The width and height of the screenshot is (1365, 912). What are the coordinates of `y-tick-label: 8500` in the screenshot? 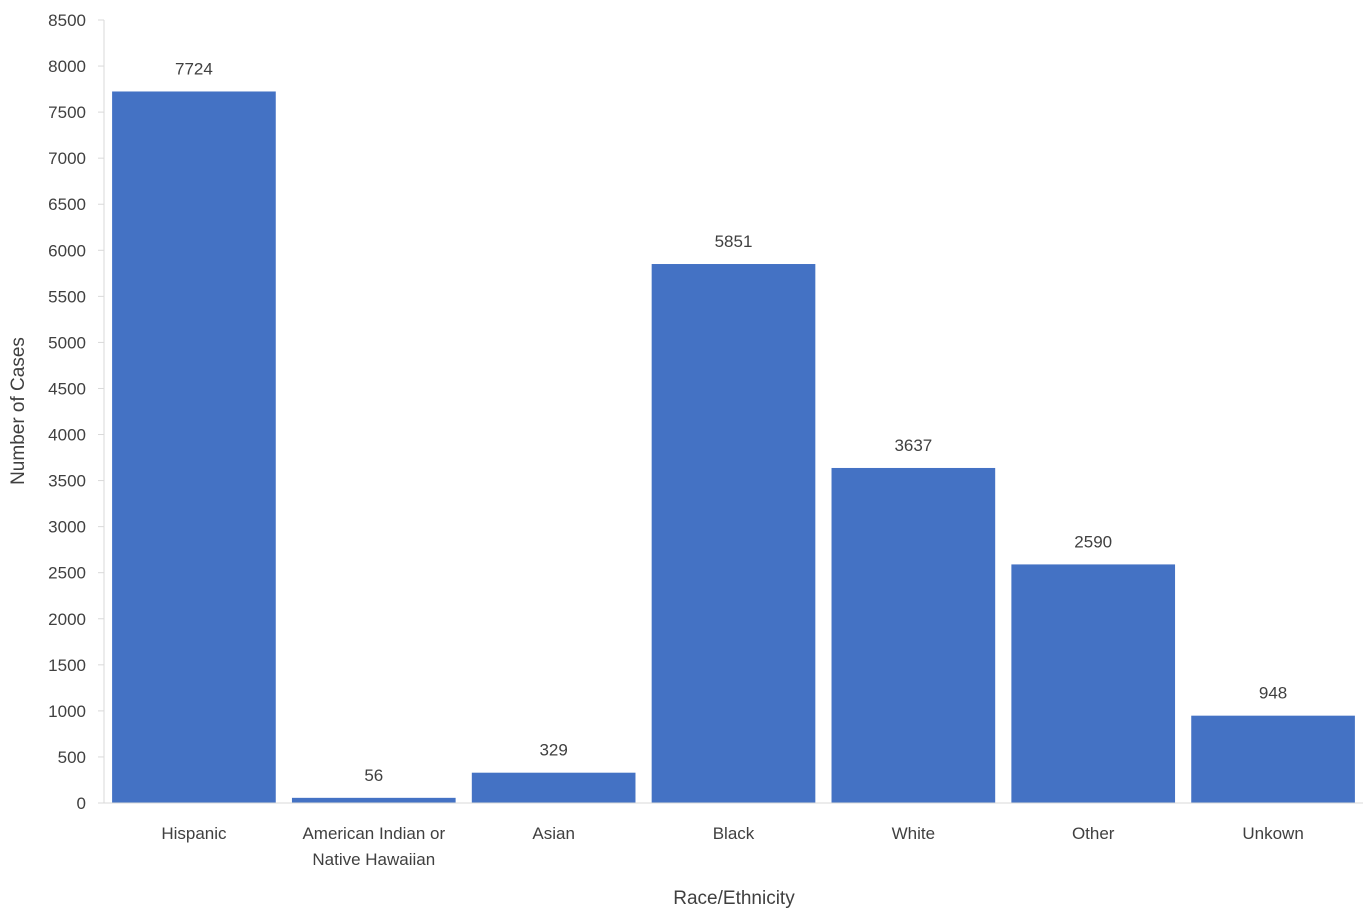 It's located at (67, 20).